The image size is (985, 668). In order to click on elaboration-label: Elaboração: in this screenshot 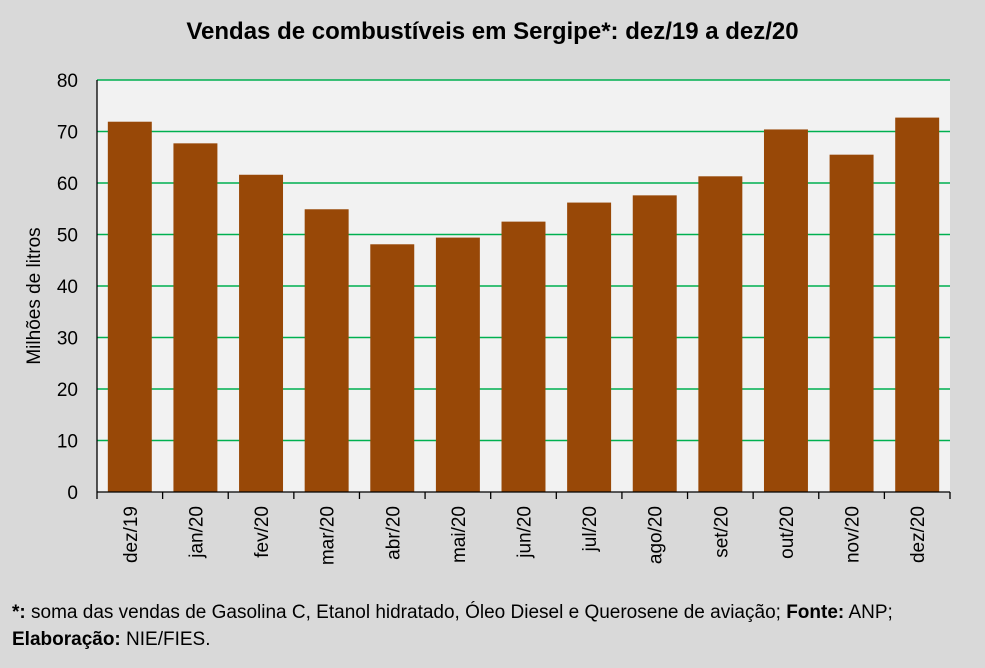, I will do `click(66, 639)`.